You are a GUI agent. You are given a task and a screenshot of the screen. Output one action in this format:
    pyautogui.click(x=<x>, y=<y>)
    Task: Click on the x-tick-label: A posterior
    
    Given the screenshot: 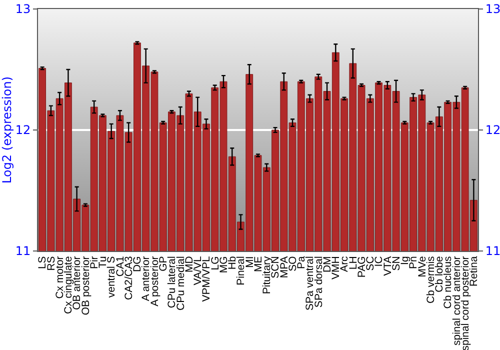 What is the action you would take?
    pyautogui.click(x=154, y=281)
    